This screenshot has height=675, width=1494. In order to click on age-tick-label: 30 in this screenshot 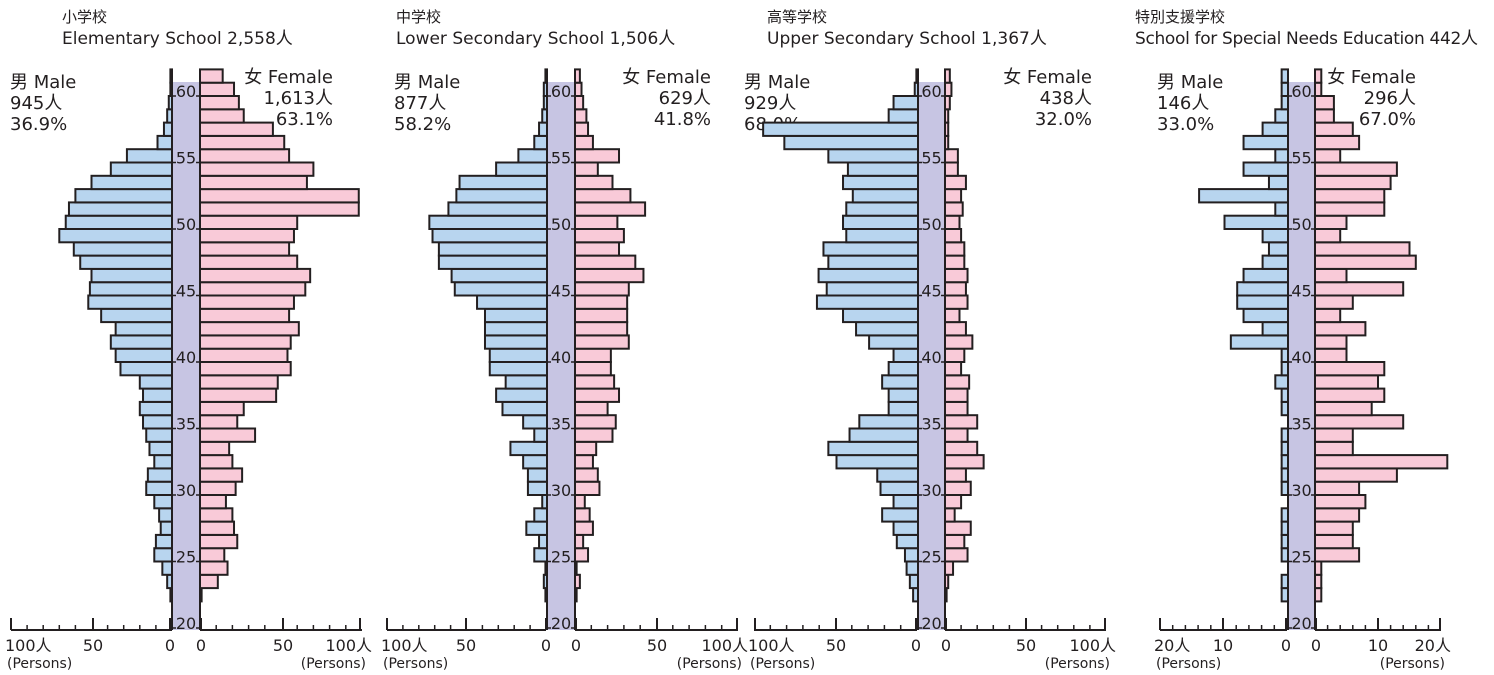, I will do `click(931, 490)`.